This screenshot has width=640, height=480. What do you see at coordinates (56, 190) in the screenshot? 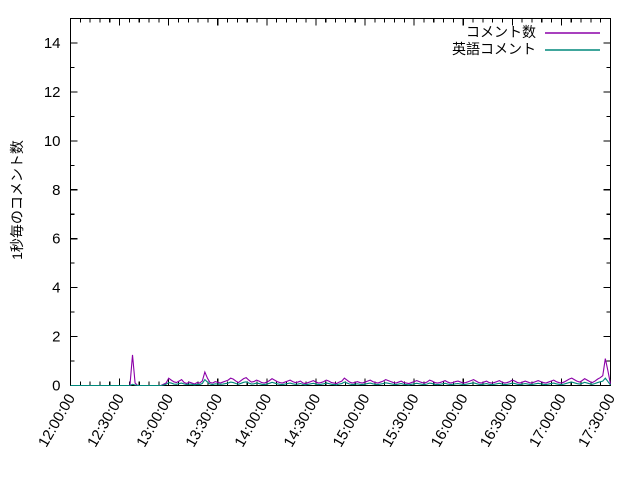
I see `y-tick-label: 8` at bounding box center [56, 190].